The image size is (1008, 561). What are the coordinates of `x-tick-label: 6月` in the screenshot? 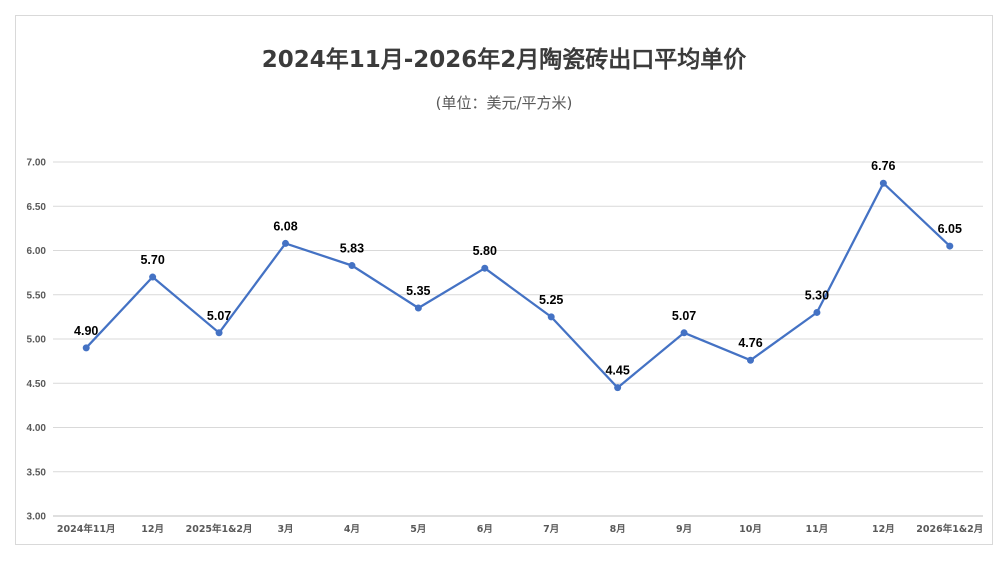 It's located at (485, 529).